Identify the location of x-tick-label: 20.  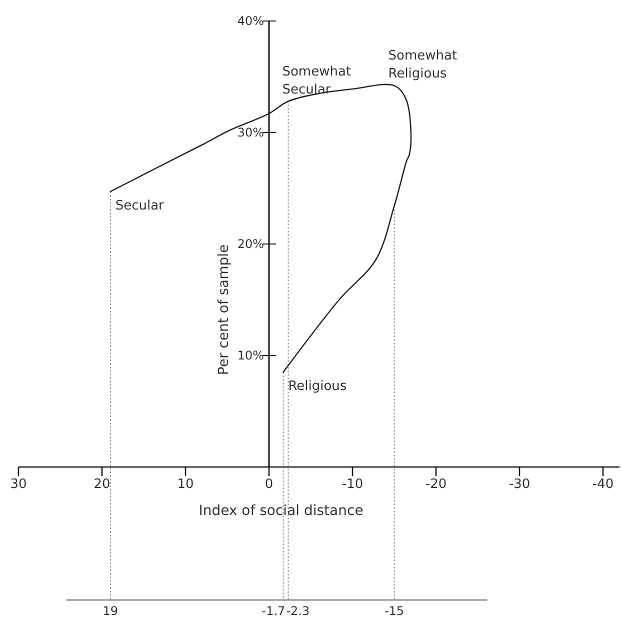
(102, 484).